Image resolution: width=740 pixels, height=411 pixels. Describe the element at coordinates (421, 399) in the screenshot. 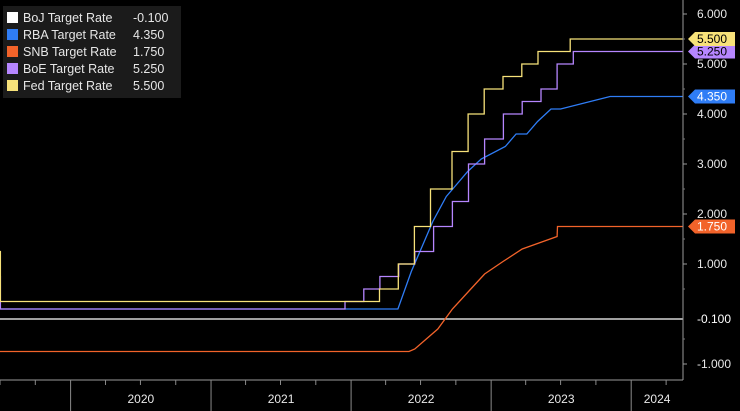

I see `x-tick-label: 2022` at that location.